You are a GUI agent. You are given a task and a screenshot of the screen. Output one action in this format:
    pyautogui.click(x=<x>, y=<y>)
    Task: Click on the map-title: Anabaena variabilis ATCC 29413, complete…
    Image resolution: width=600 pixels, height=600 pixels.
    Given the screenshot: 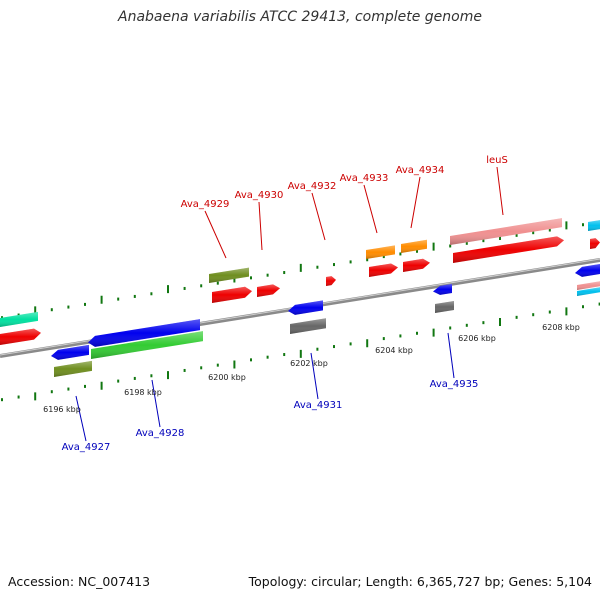 What is the action you would take?
    pyautogui.click(x=300, y=17)
    